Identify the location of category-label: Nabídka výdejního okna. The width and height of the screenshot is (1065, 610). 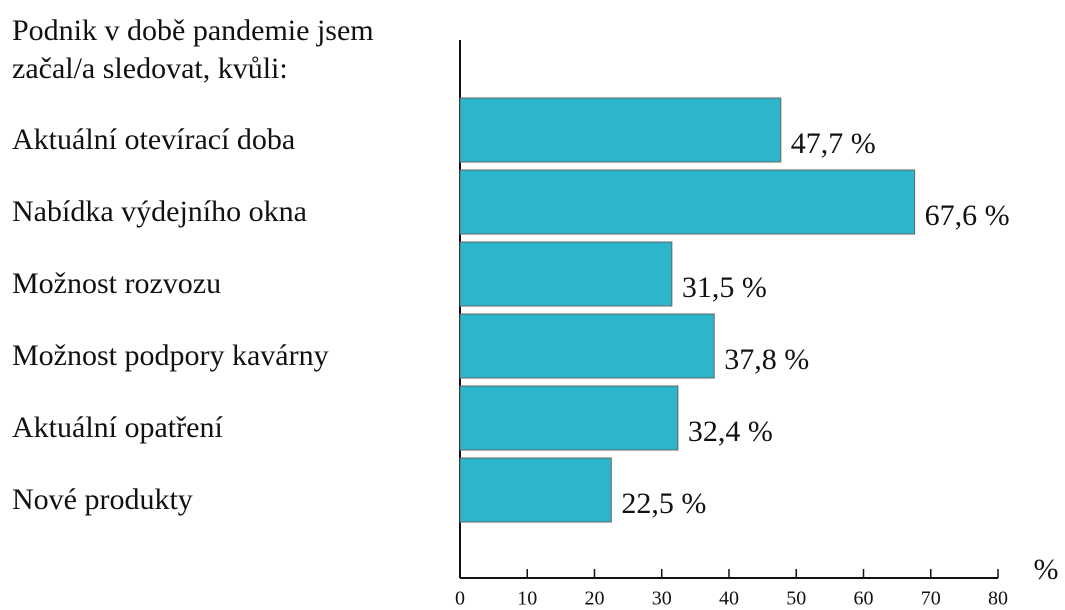
(159, 211).